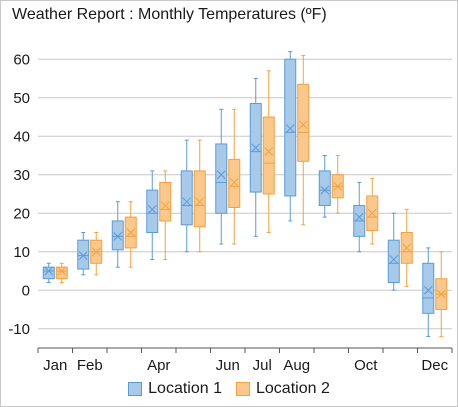 The width and height of the screenshot is (458, 407). Describe the element at coordinates (229, 389) in the screenshot. I see `legend: Location 1 Location 2` at that location.